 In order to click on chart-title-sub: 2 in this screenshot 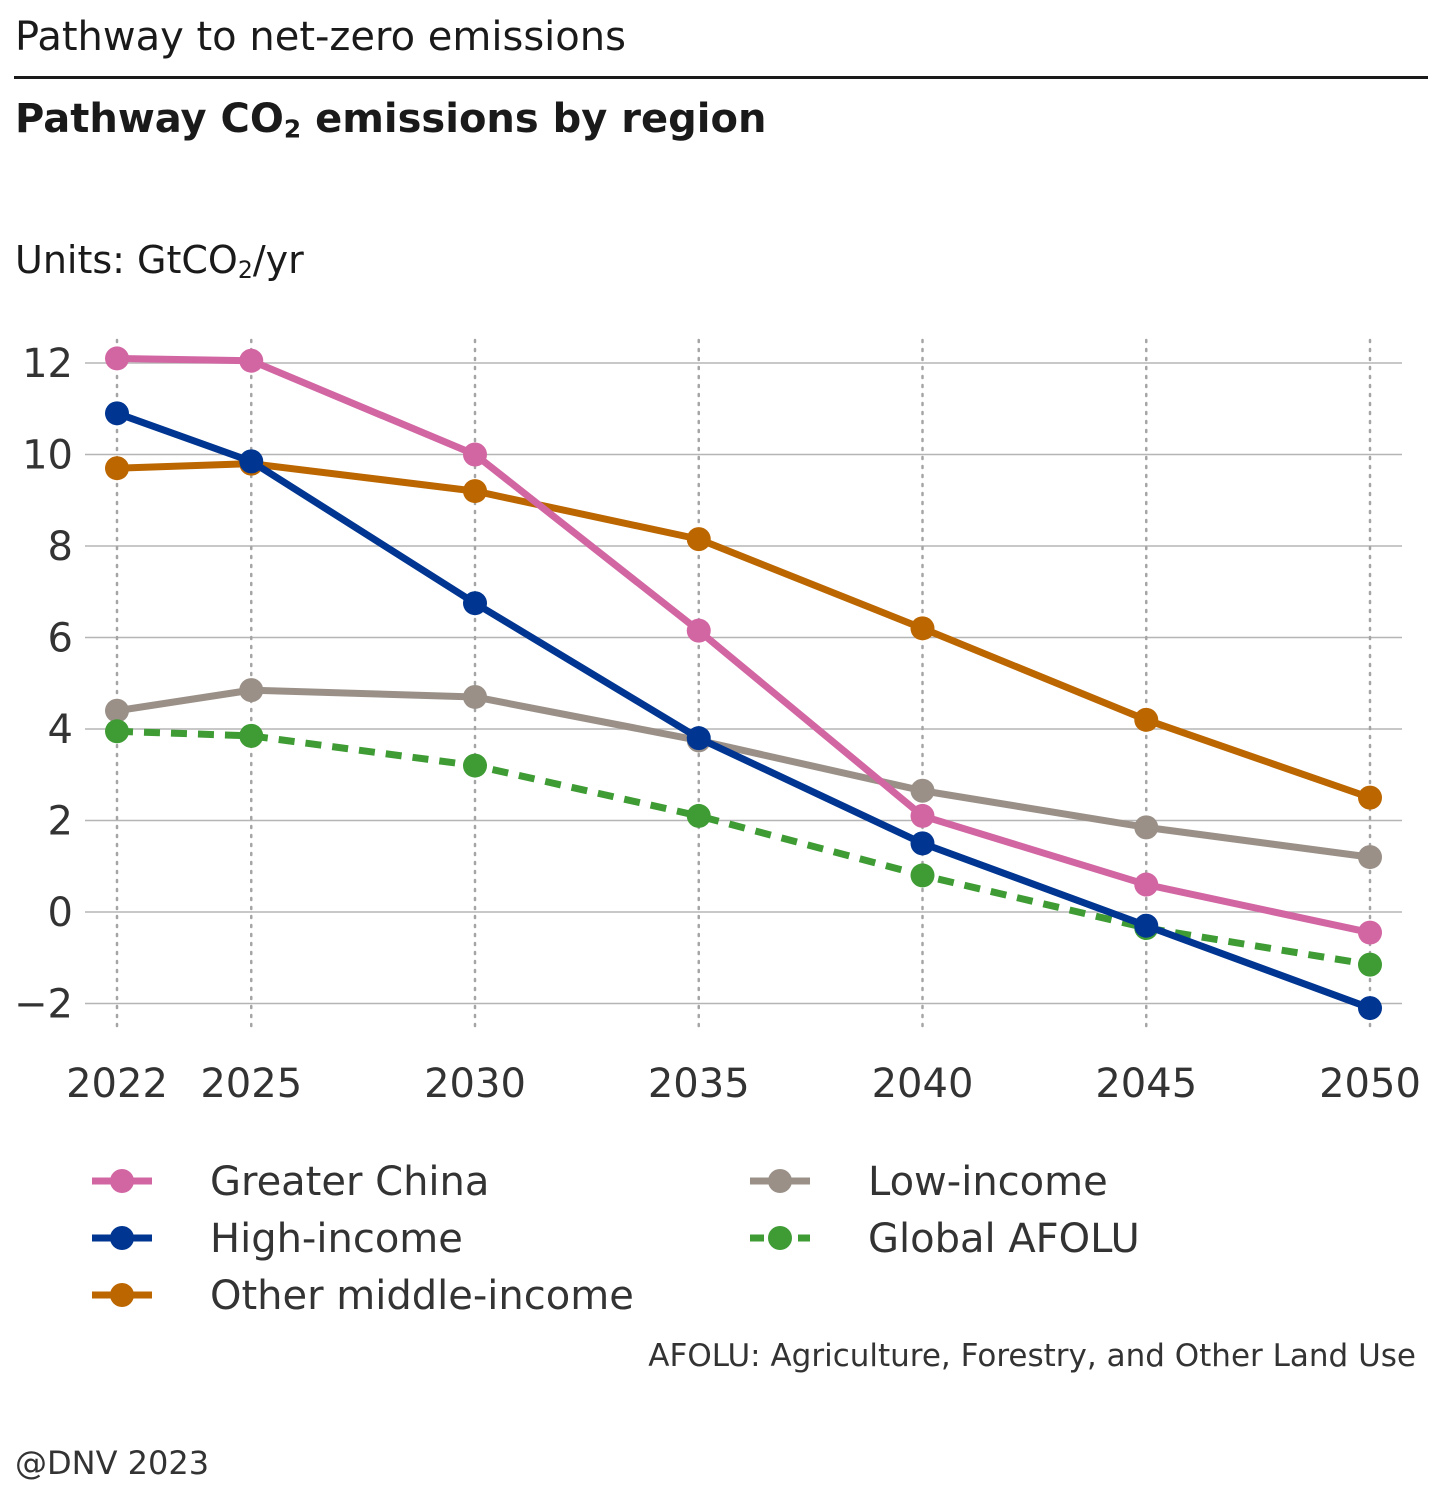, I will do `click(292, 129)`.